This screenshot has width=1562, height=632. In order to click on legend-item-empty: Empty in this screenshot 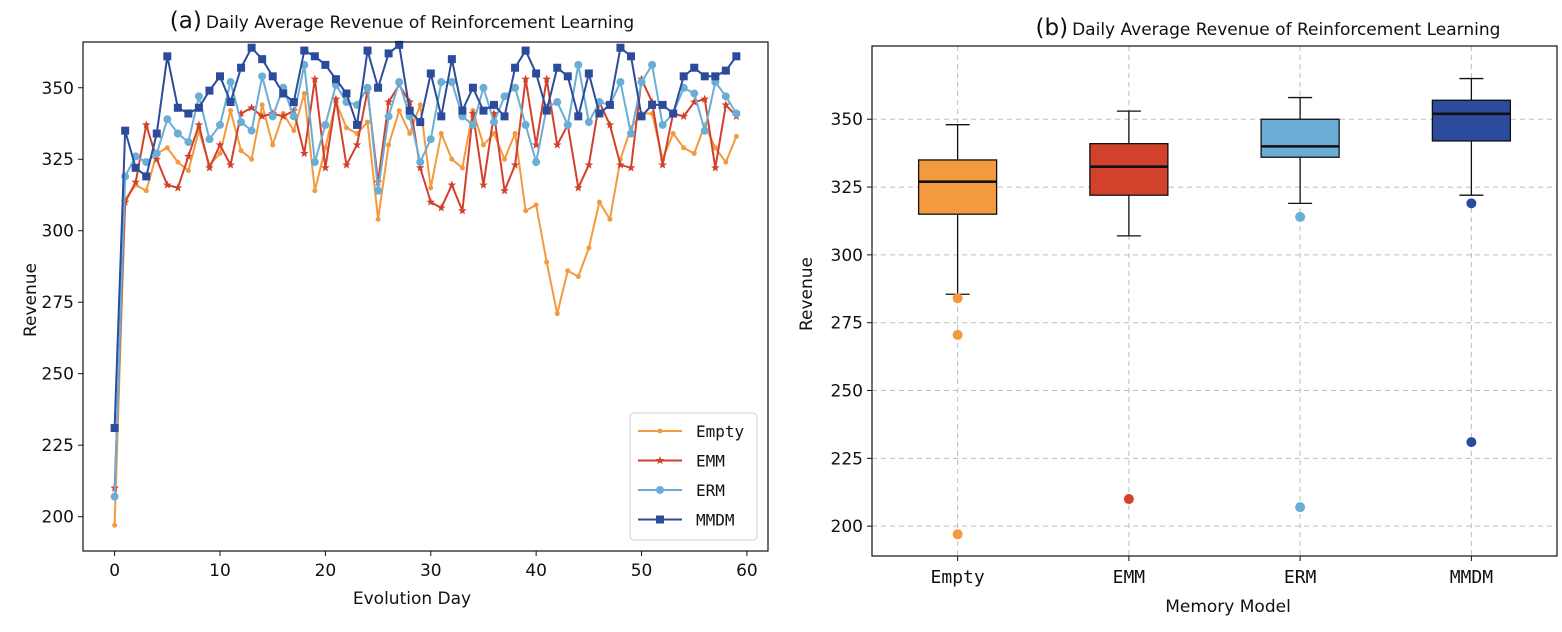, I will do `click(691, 431)`.